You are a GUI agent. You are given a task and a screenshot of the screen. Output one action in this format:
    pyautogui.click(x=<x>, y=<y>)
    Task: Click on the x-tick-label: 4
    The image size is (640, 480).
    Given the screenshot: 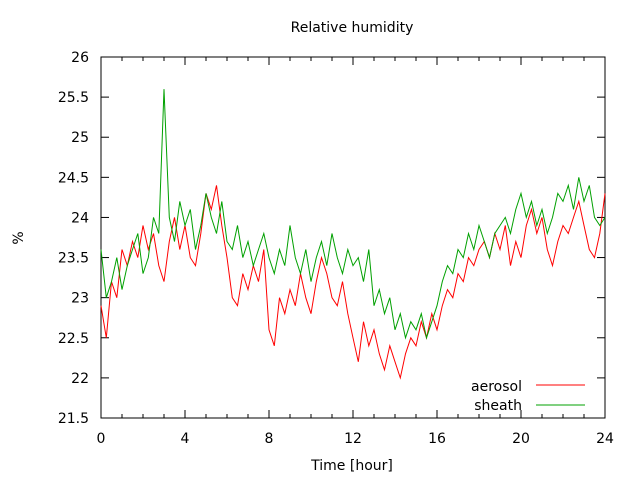 What is the action you would take?
    pyautogui.click(x=185, y=439)
    